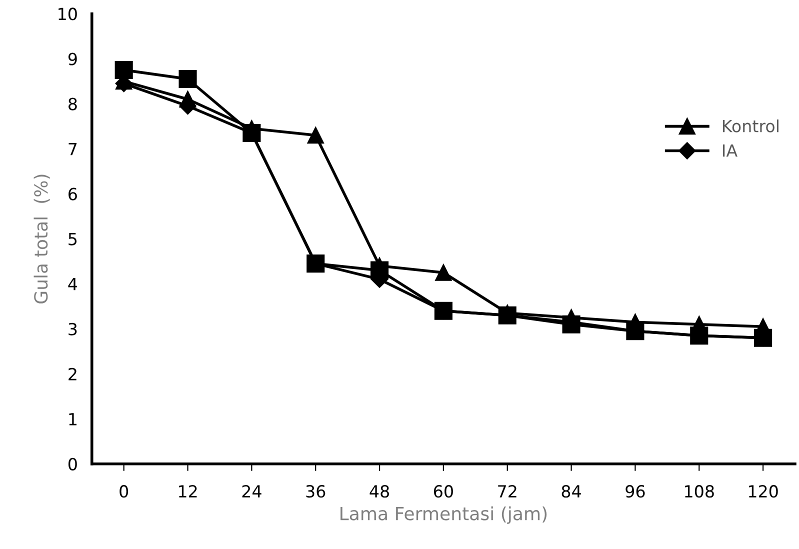  Describe the element at coordinates (507, 491) in the screenshot. I see `x-tick-label: 72` at that location.